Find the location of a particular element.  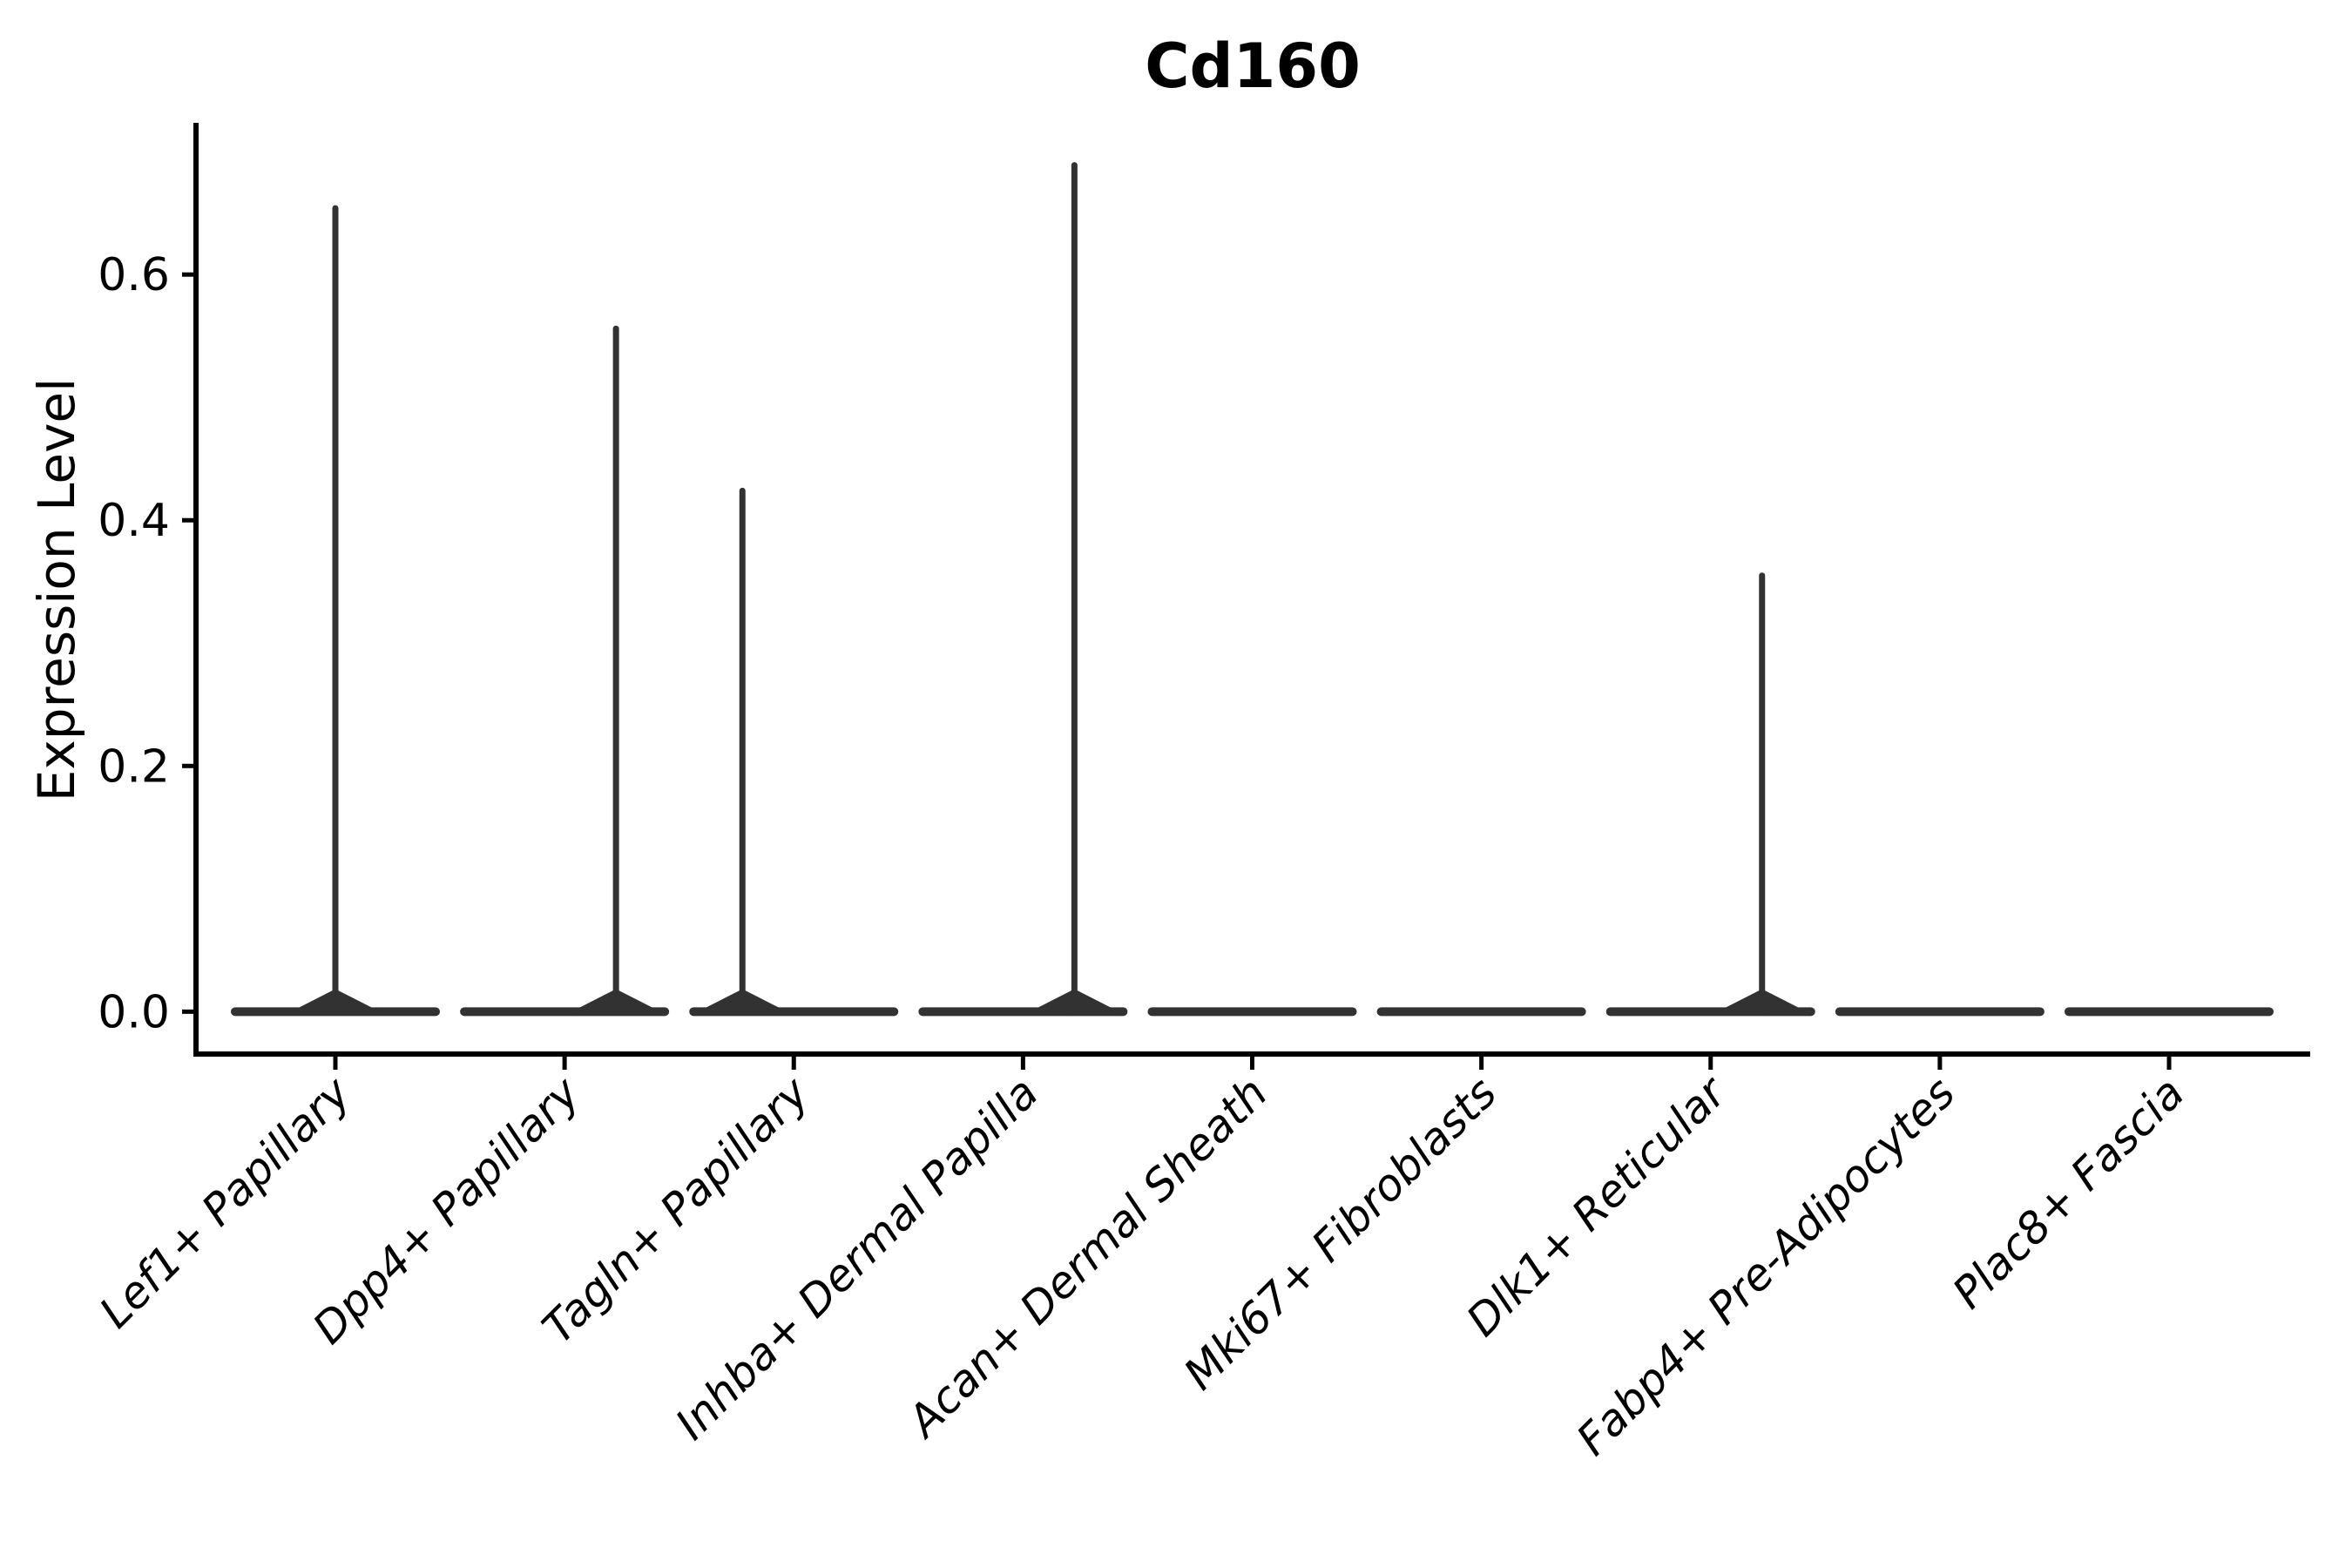

y-axis-label: Expression Level is located at coordinates (56, 589).